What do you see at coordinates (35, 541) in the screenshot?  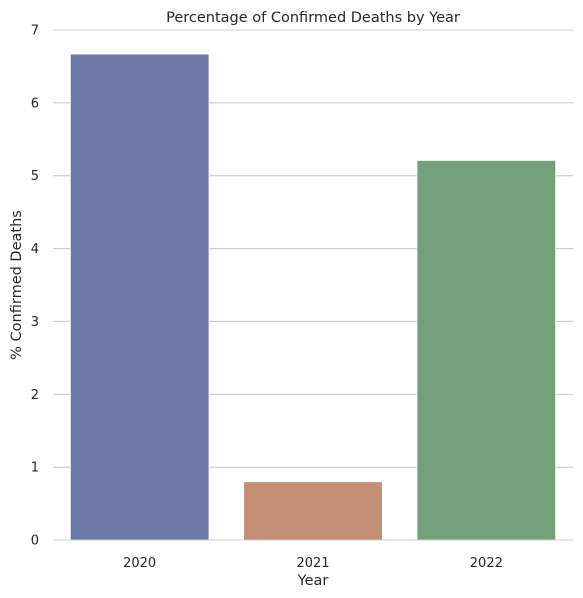 I see `y-tick-label: 0` at bounding box center [35, 541].